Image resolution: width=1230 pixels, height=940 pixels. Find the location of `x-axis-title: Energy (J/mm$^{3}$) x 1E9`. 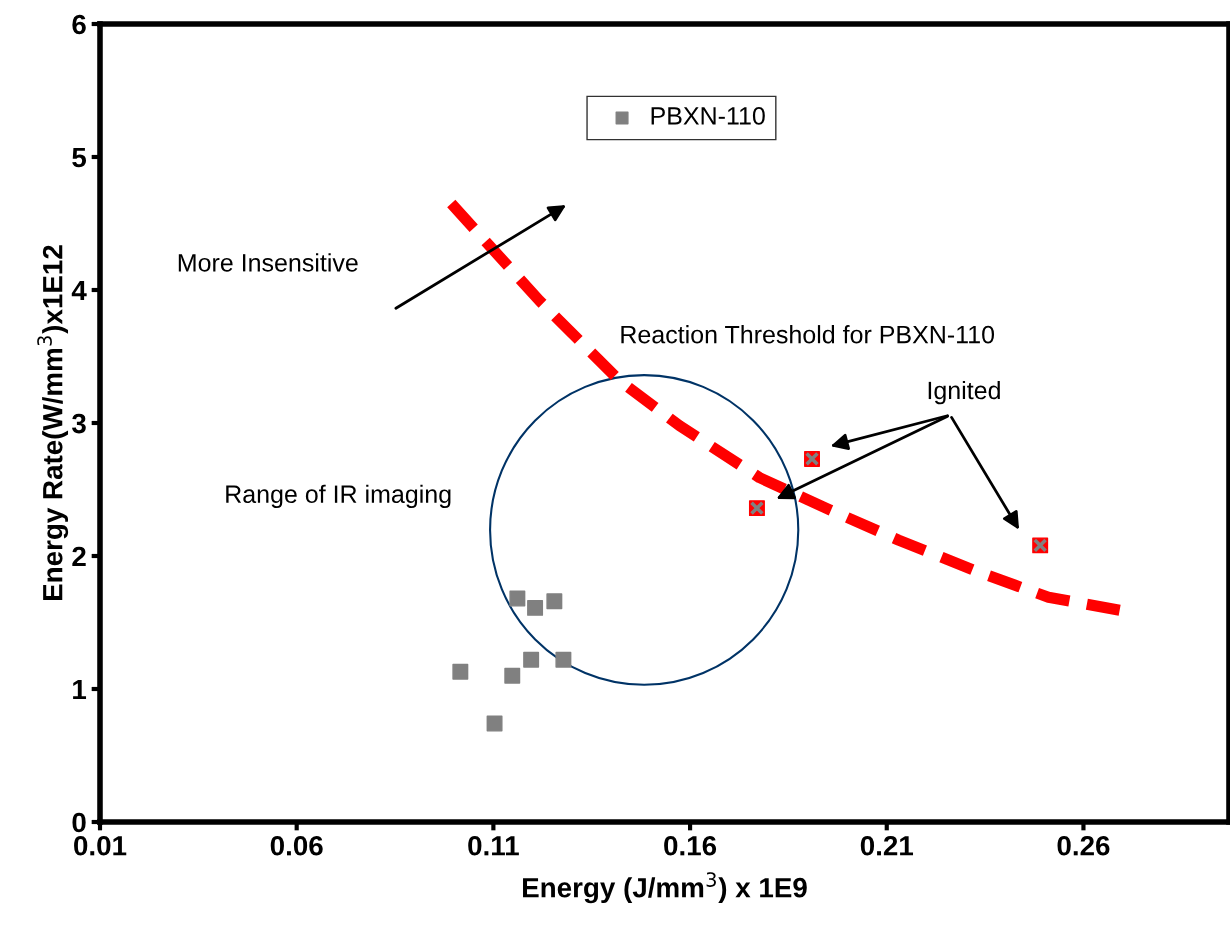

x-axis-title: Energy (J/mm$^{3}$) x 1E9 is located at coordinates (665, 888).